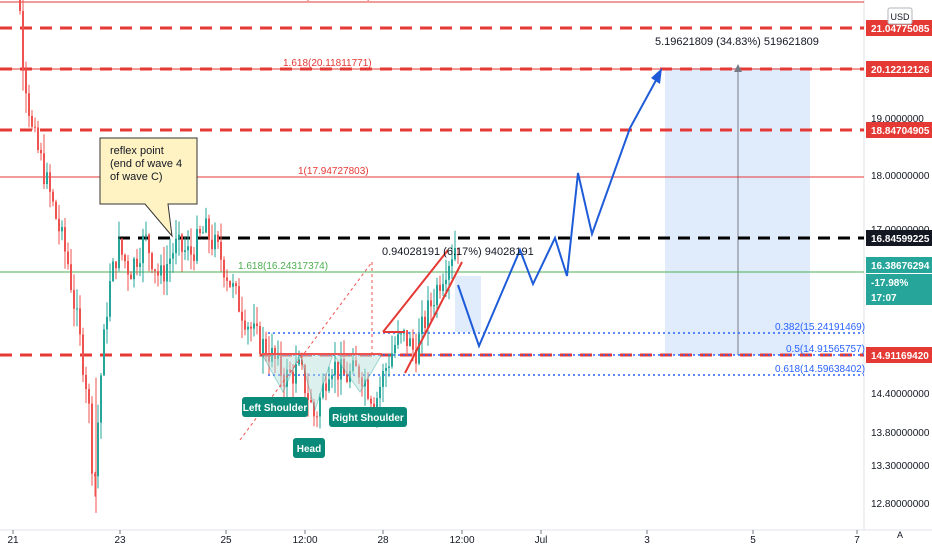 This screenshot has width=932, height=550. What do you see at coordinates (148, 187) in the screenshot?
I see `reflex-point-callout: reflex point (end of wave 4 of wave C)` at bounding box center [148, 187].